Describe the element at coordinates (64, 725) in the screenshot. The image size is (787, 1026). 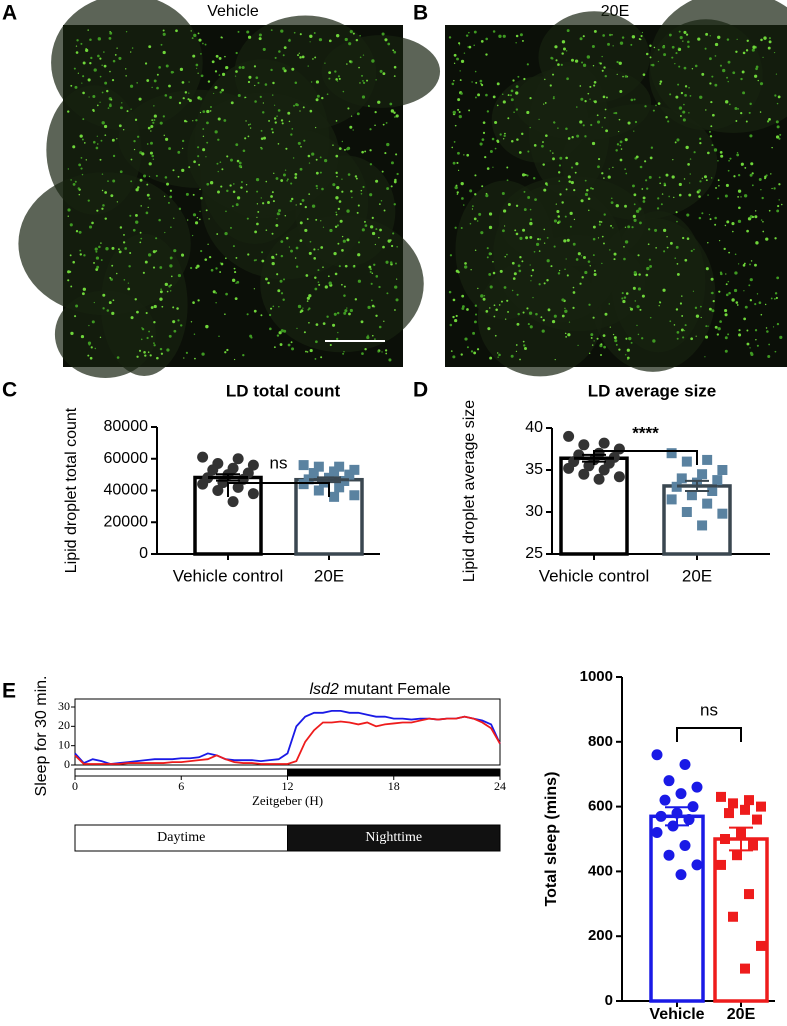
I see `y-tick-label: 20` at that location.